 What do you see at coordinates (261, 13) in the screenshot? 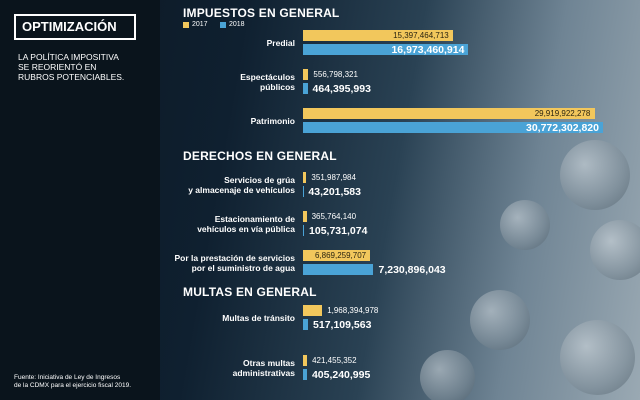
I see `chart-title: IMPUESTOS EN GENERAL` at bounding box center [261, 13].